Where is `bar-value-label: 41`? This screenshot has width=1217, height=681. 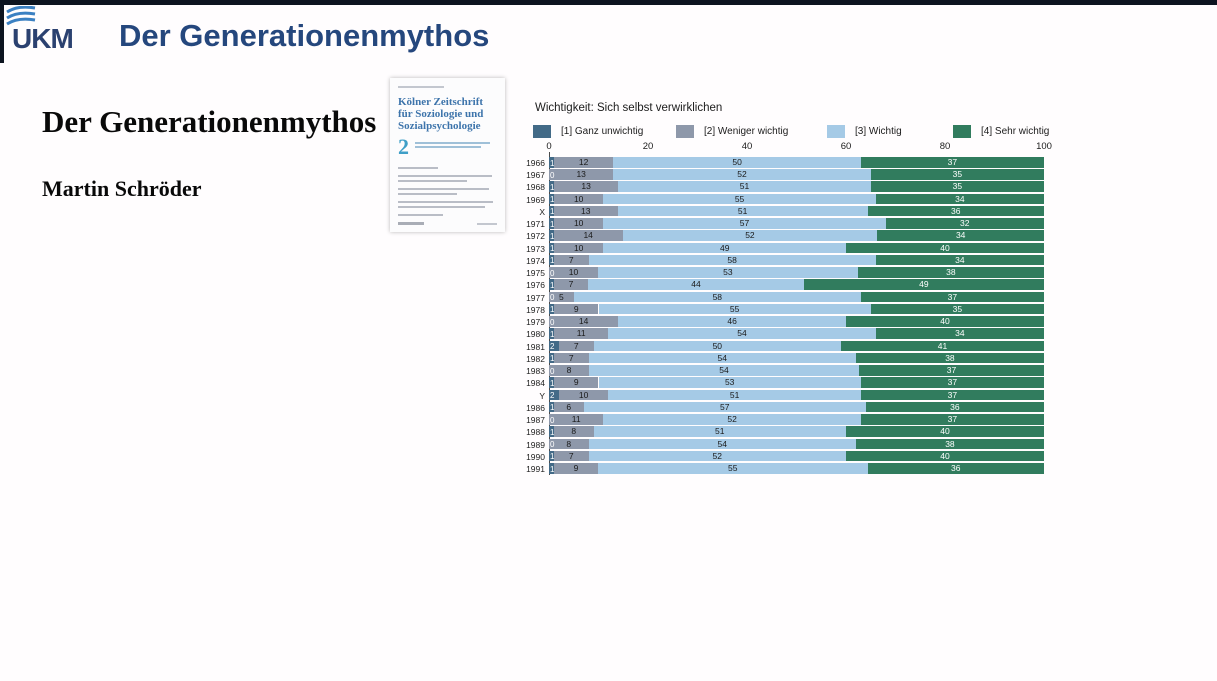
bar-value-label: 41 is located at coordinates (942, 345).